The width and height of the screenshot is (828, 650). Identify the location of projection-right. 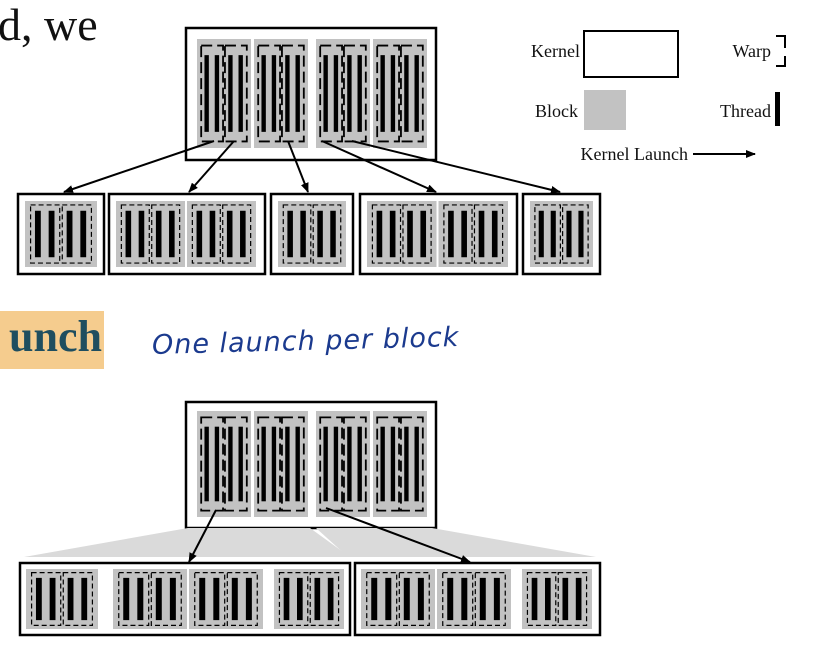
(456, 542).